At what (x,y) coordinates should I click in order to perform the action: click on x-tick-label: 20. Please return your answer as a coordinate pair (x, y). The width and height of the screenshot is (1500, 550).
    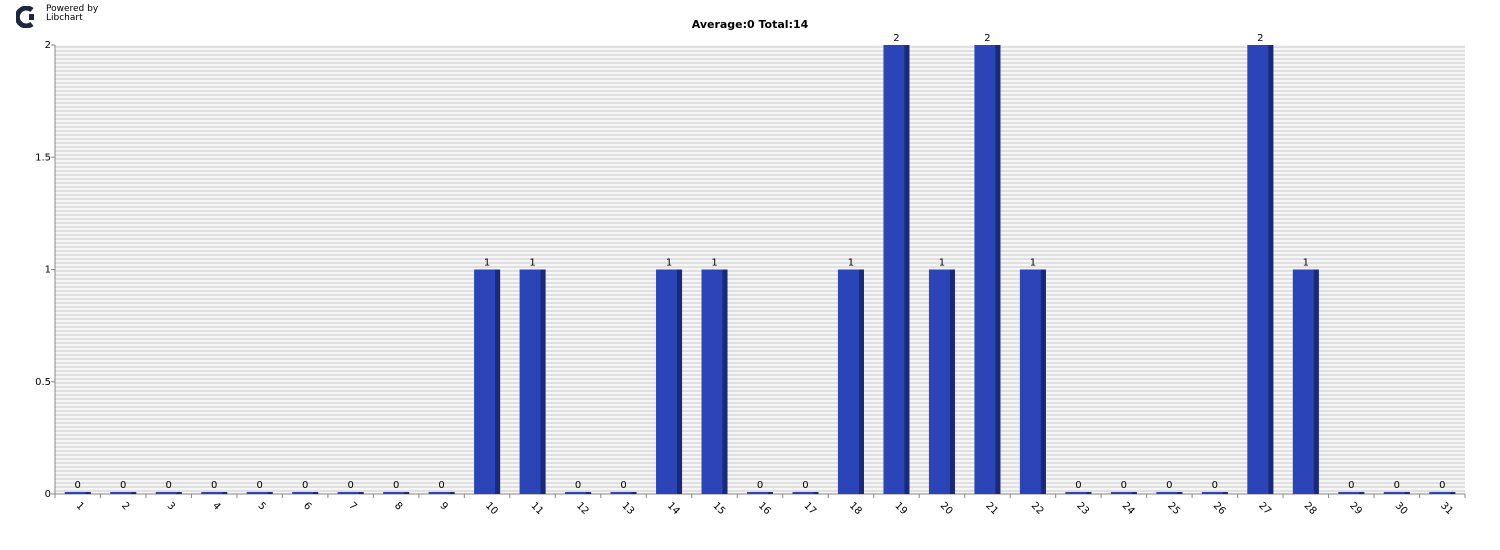
    Looking at the image, I should click on (946, 508).